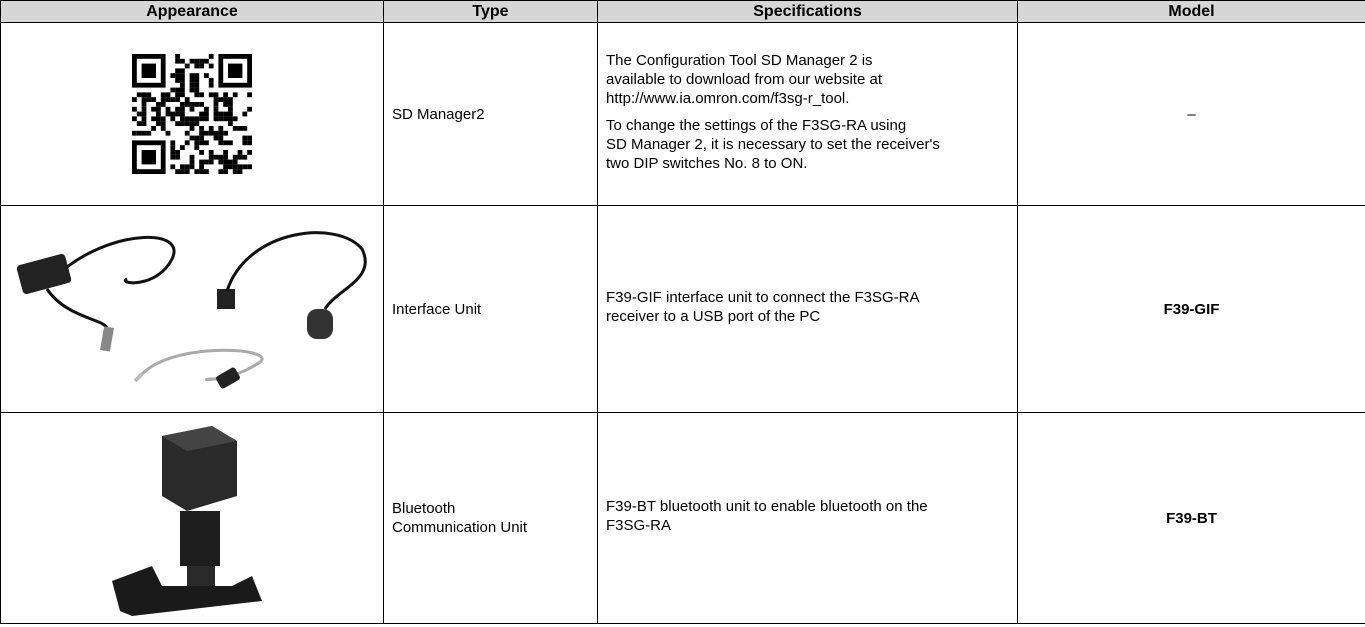 The width and height of the screenshot is (1365, 627). I want to click on type-line: Bluetooth, so click(424, 508).